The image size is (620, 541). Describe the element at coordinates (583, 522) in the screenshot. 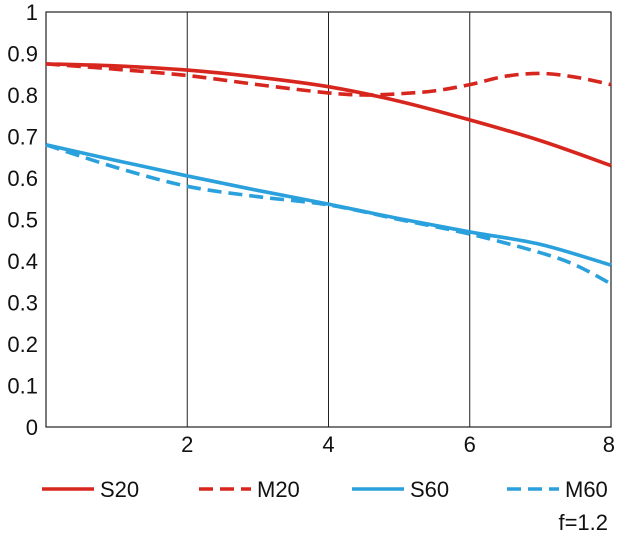

I see `aperture-annotation: f=1.2` at that location.